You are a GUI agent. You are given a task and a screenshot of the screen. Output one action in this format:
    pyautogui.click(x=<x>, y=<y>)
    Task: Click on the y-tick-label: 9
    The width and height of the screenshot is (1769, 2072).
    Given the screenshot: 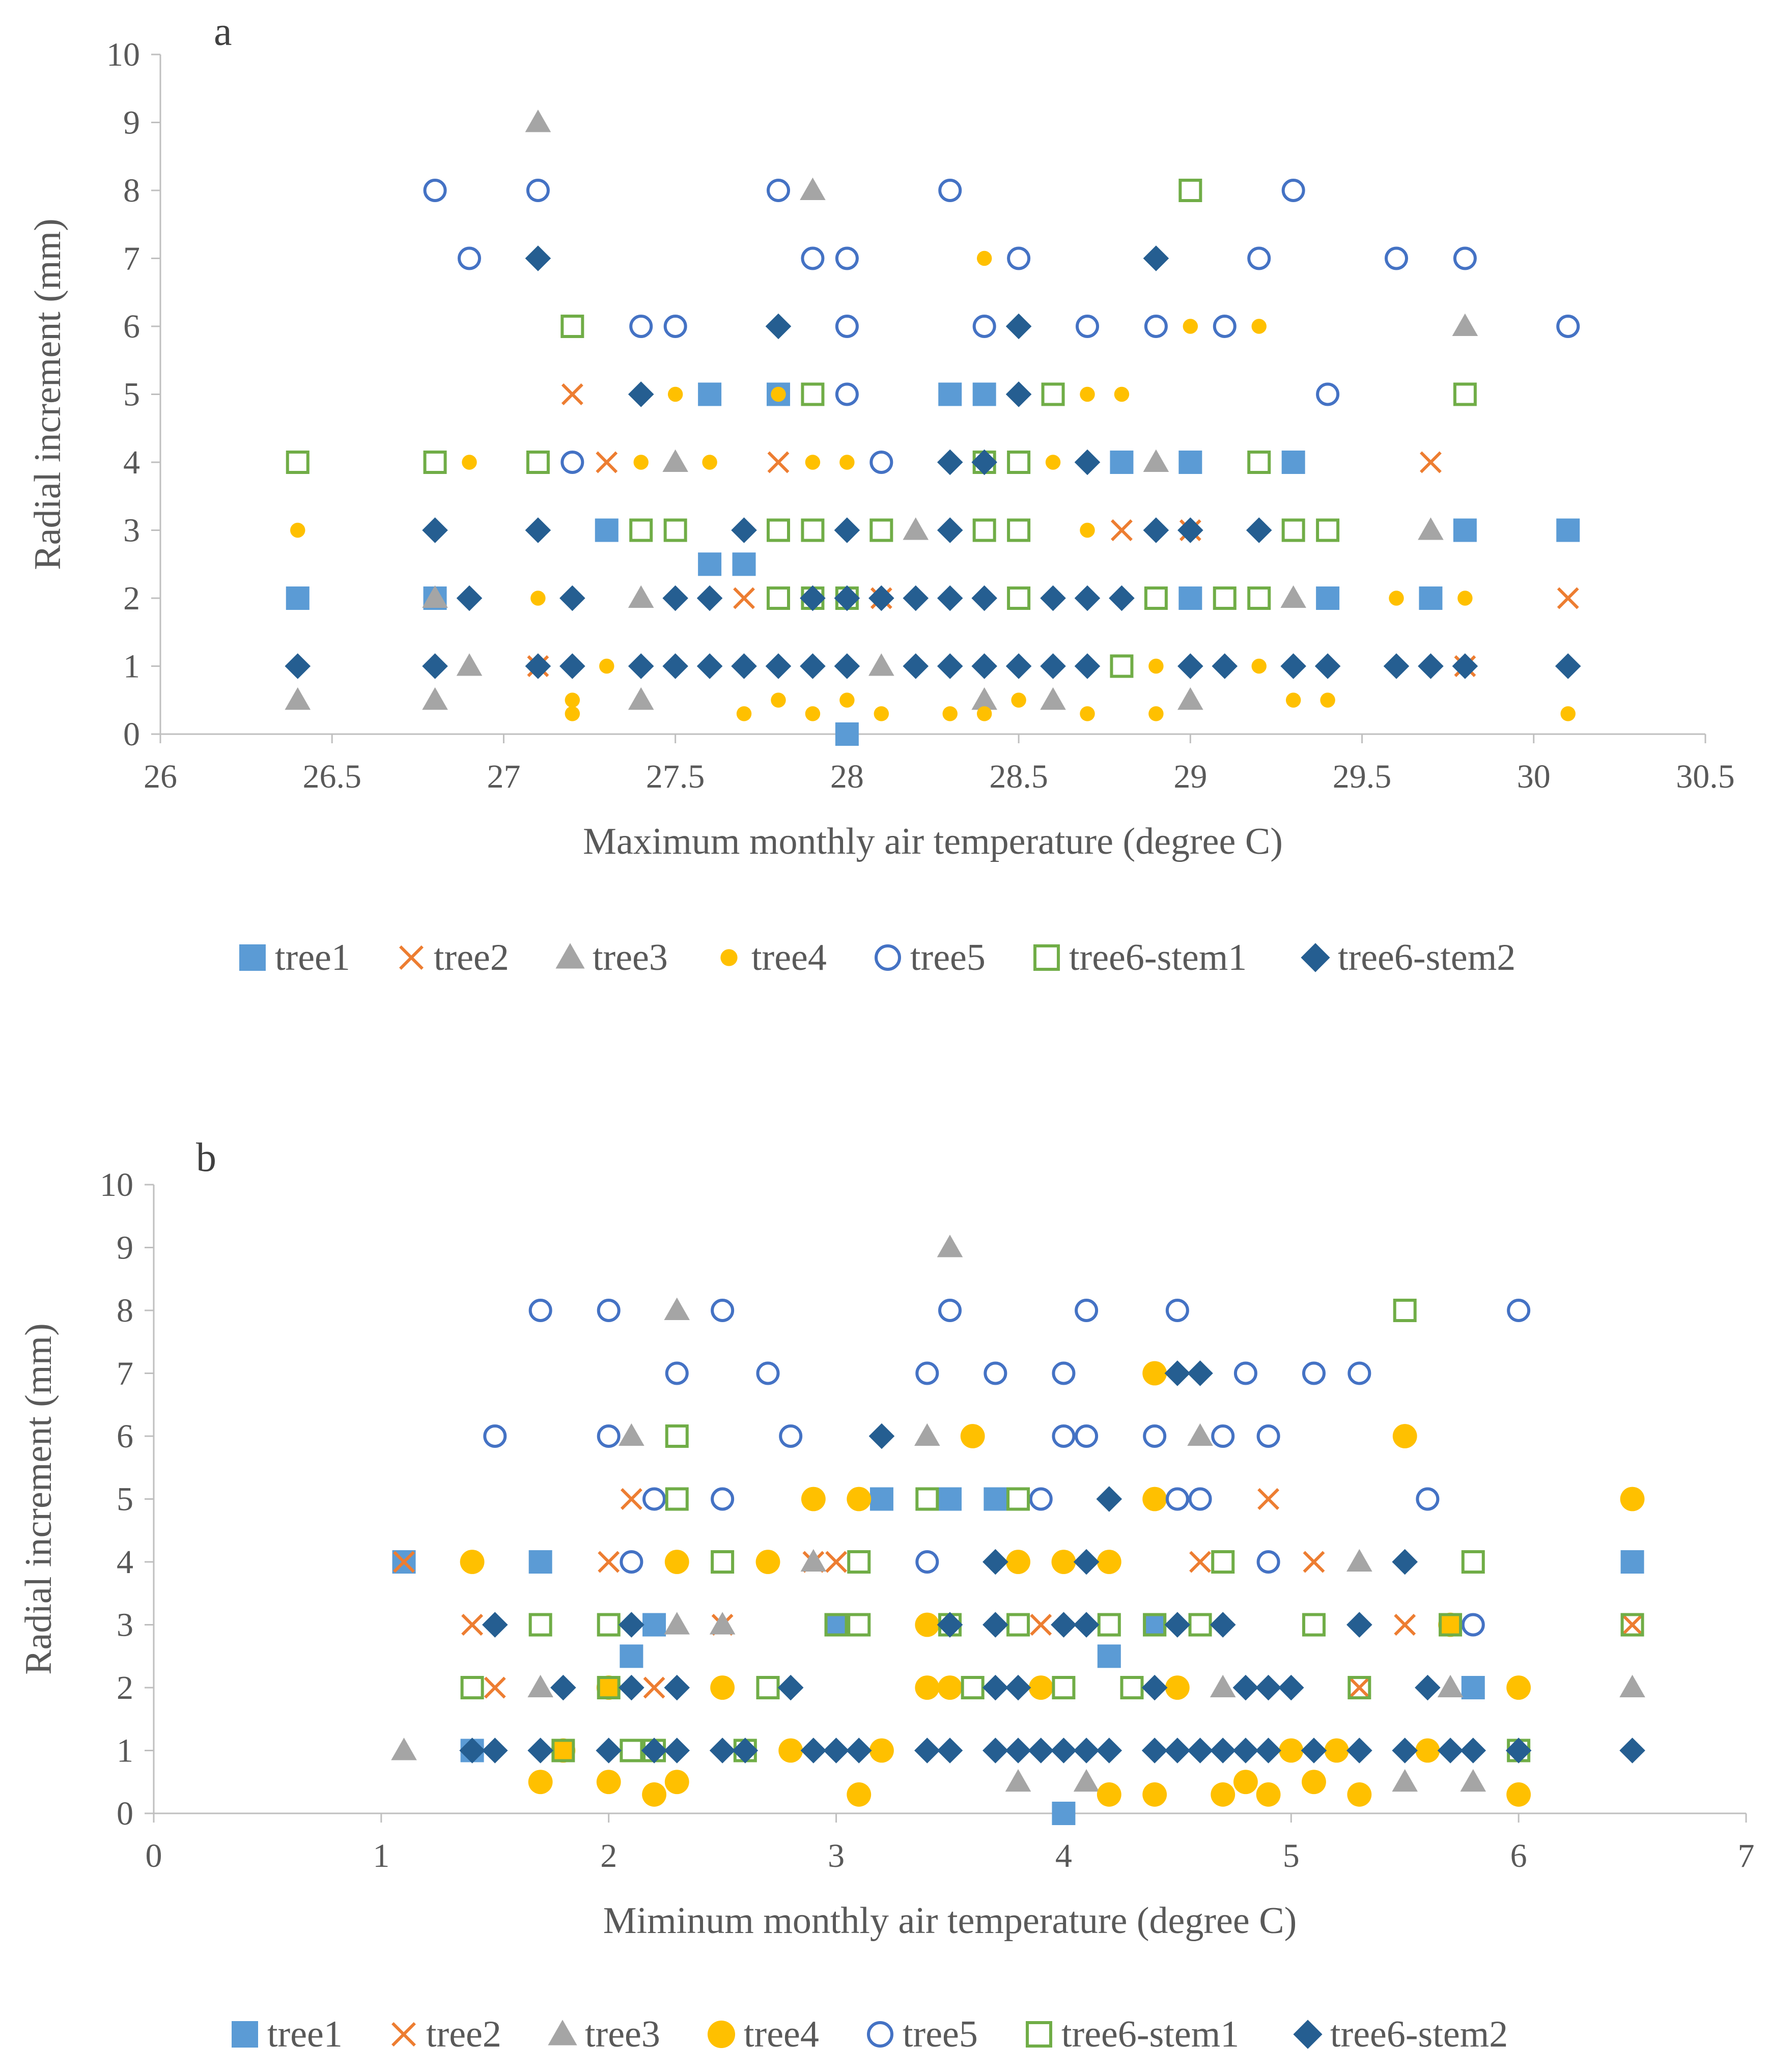 What is the action you would take?
    pyautogui.click(x=131, y=123)
    